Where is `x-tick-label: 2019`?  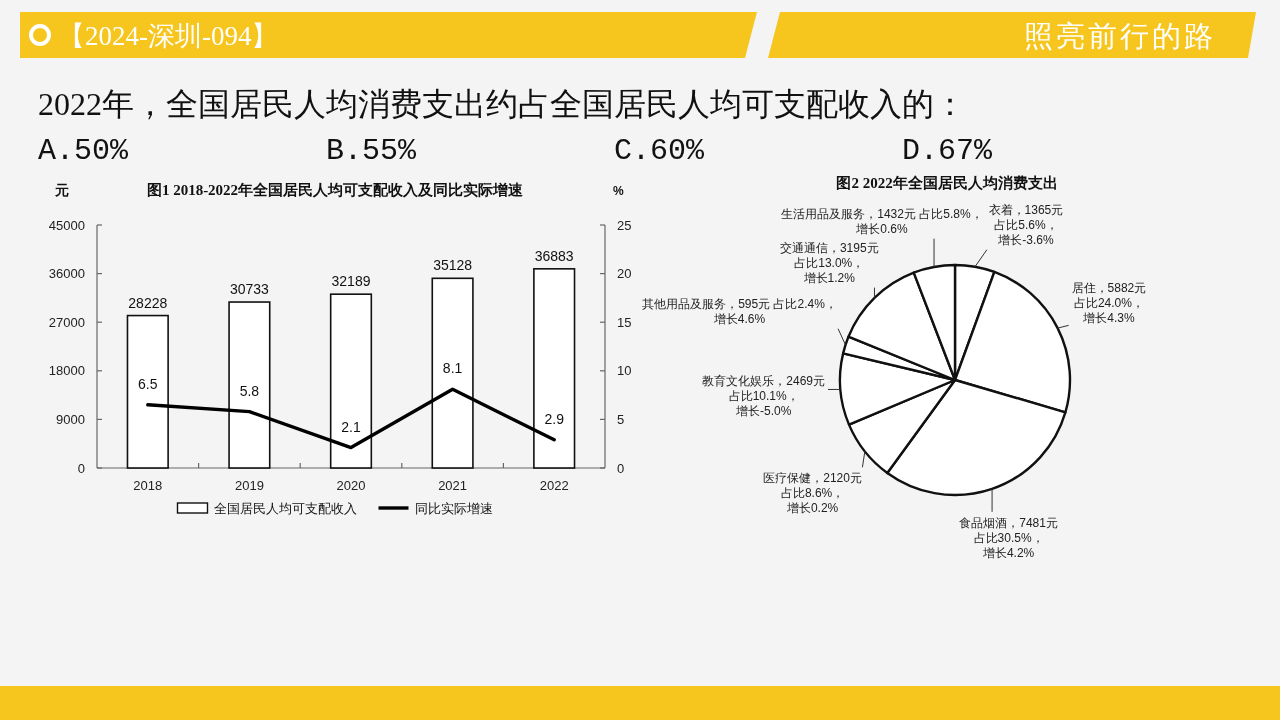 x-tick-label: 2019 is located at coordinates (249, 485).